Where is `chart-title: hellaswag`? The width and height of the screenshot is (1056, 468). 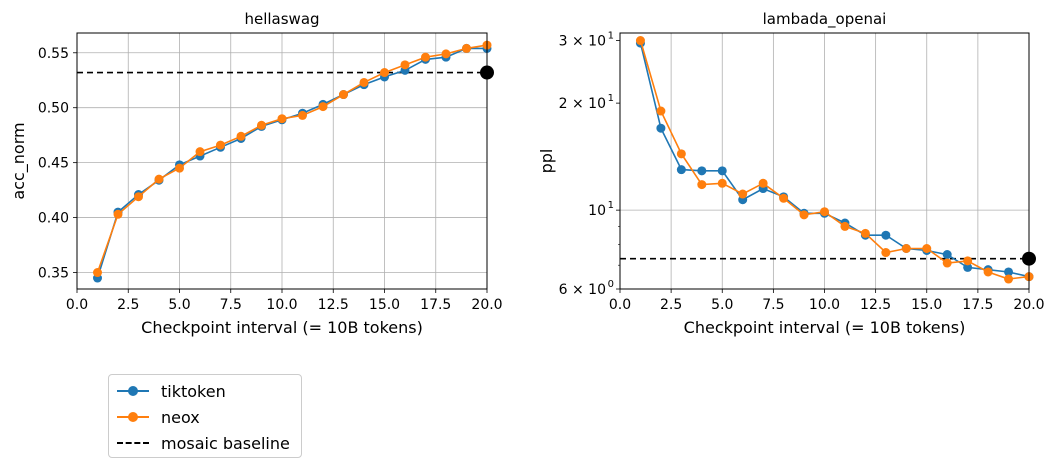
chart-title: hellaswag is located at coordinates (281, 19).